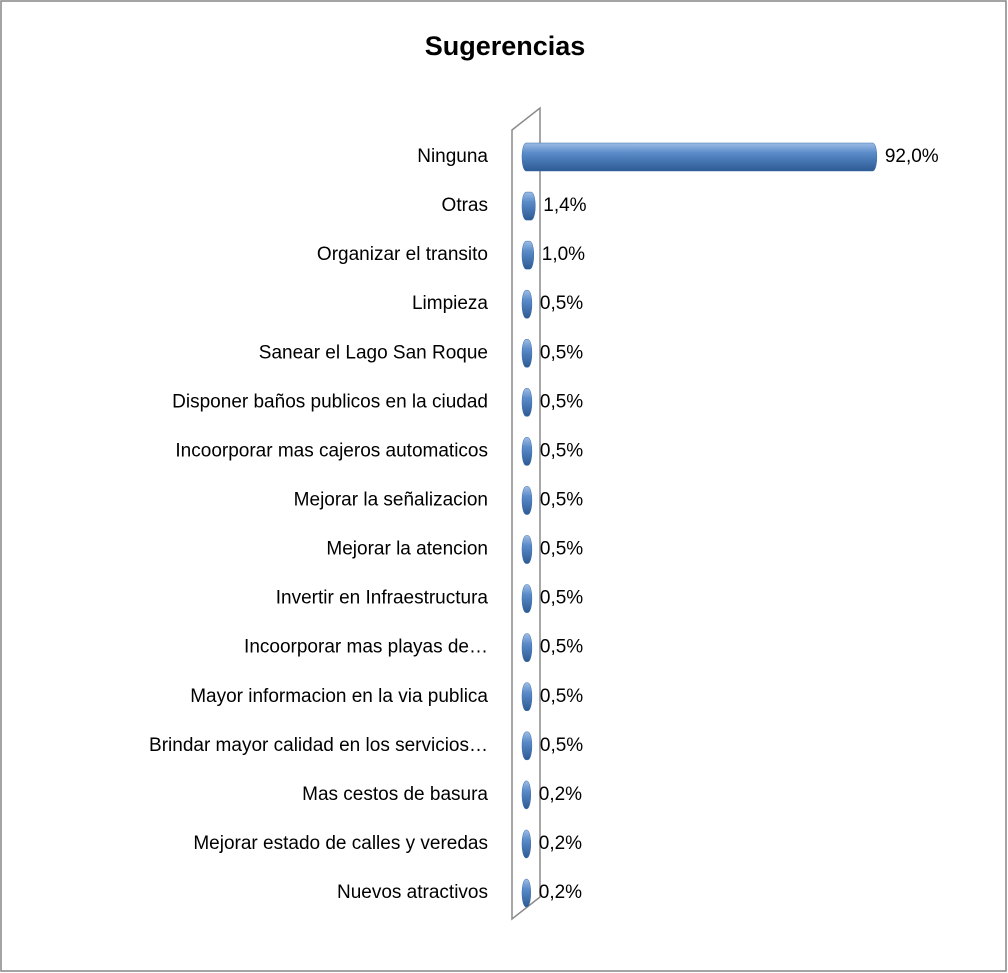  What do you see at coordinates (452, 156) in the screenshot?
I see `category-label: Ninguna` at bounding box center [452, 156].